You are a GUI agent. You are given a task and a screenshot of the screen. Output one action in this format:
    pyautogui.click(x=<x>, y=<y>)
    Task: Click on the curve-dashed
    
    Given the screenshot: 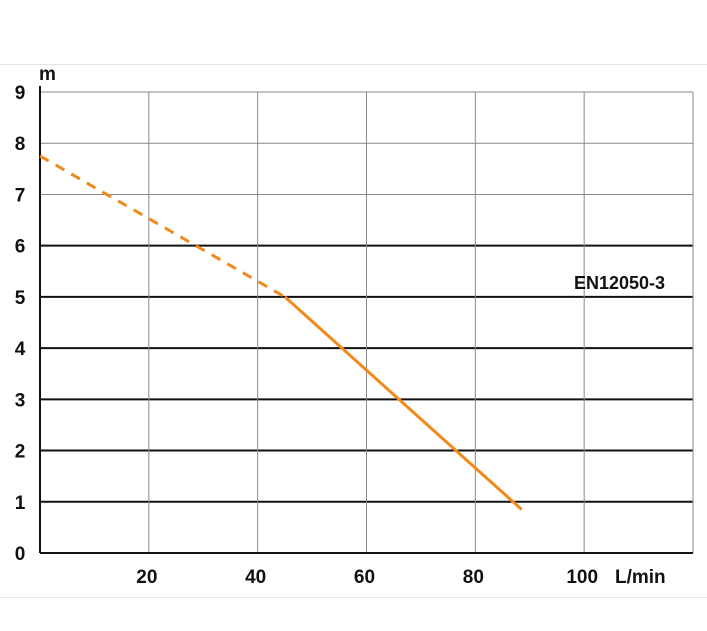 What is the action you would take?
    pyautogui.click(x=162, y=226)
    